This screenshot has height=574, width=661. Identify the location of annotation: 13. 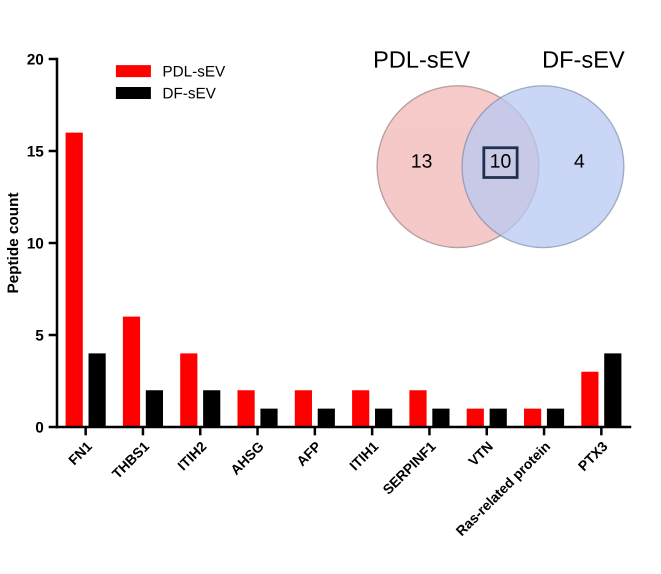
(422, 161).